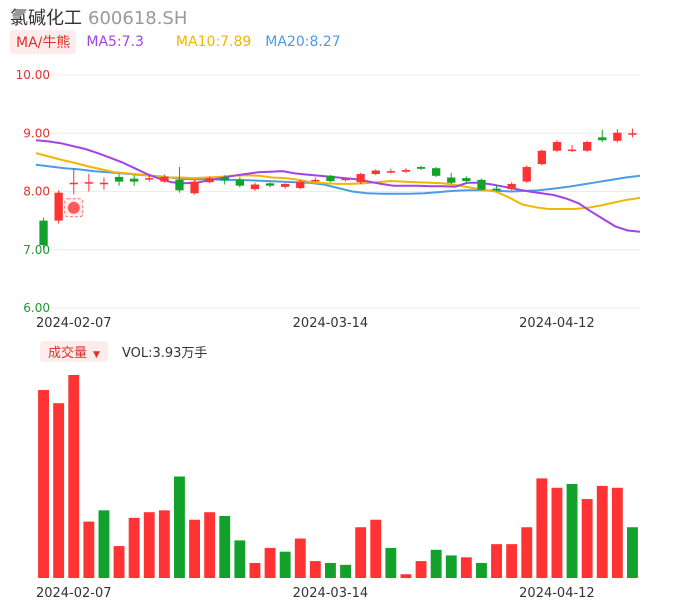  Describe the element at coordinates (115, 42) in the screenshot. I see `ma5-readout: MA5:7.3` at that location.